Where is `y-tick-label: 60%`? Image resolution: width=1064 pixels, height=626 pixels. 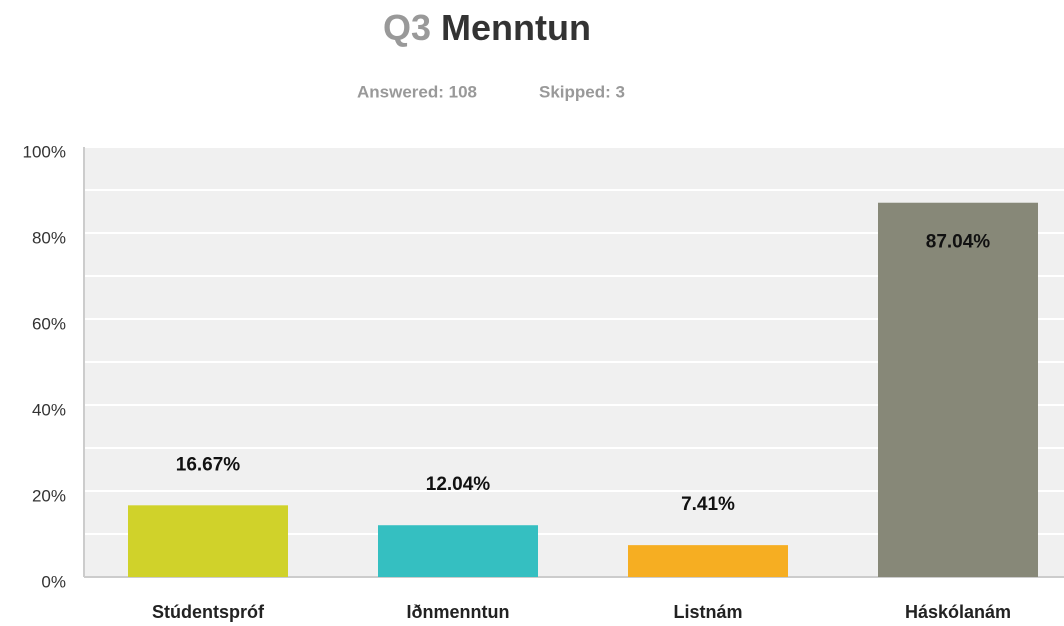
y-tick-label: 60% is located at coordinates (49, 323).